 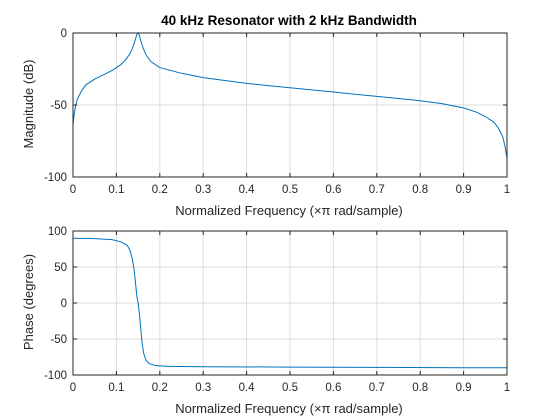 I want to click on magnitude-ytick-label: 0, so click(x=64, y=34).